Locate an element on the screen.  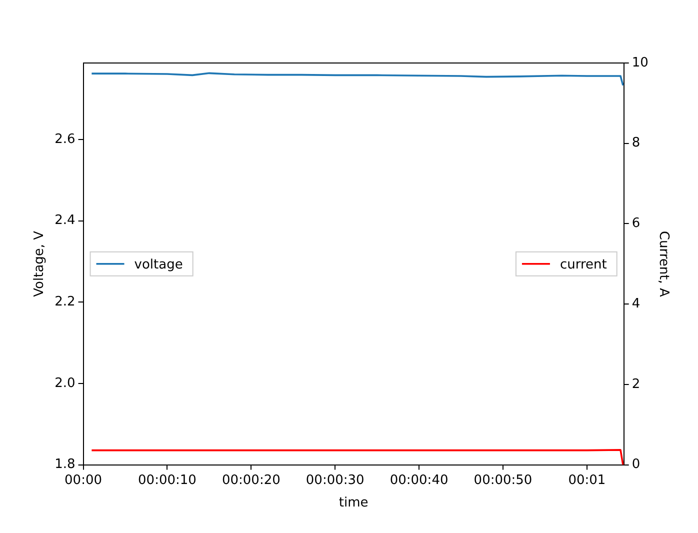
x-tick-label: 00:00:40 is located at coordinates (419, 480).